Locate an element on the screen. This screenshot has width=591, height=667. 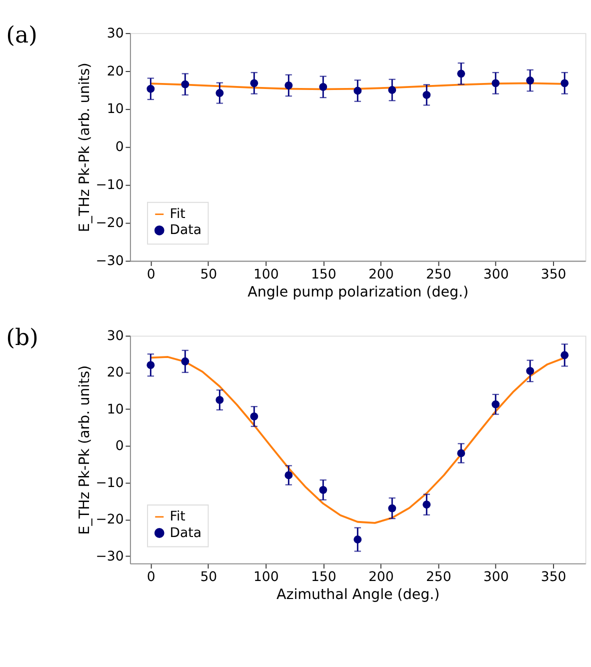
chart-title: (b) is located at coordinates (22, 338).